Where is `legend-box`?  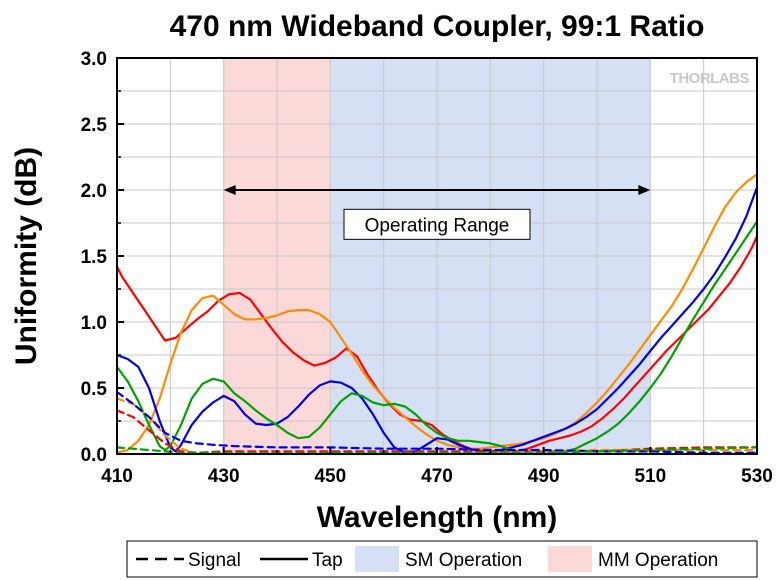
legend-box is located at coordinates (442, 559).